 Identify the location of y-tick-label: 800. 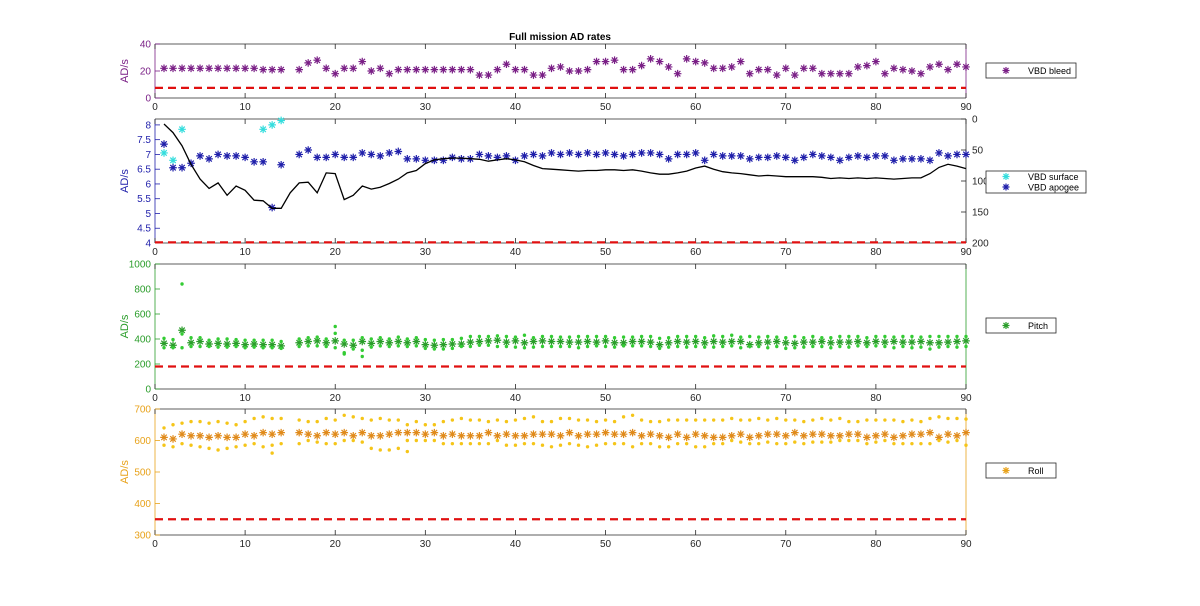
(142, 290).